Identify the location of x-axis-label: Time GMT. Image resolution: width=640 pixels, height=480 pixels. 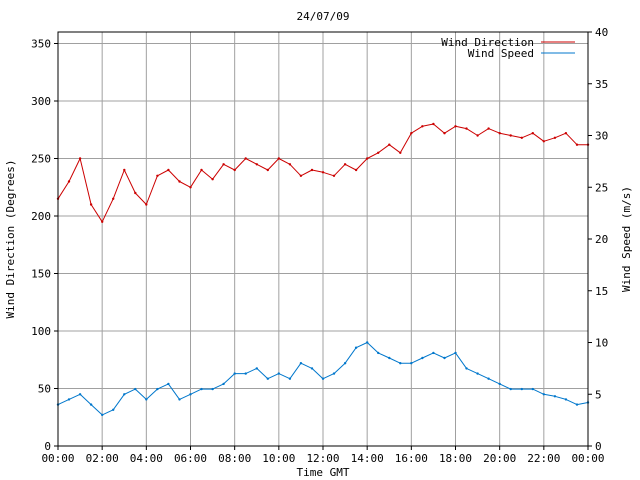
(323, 472).